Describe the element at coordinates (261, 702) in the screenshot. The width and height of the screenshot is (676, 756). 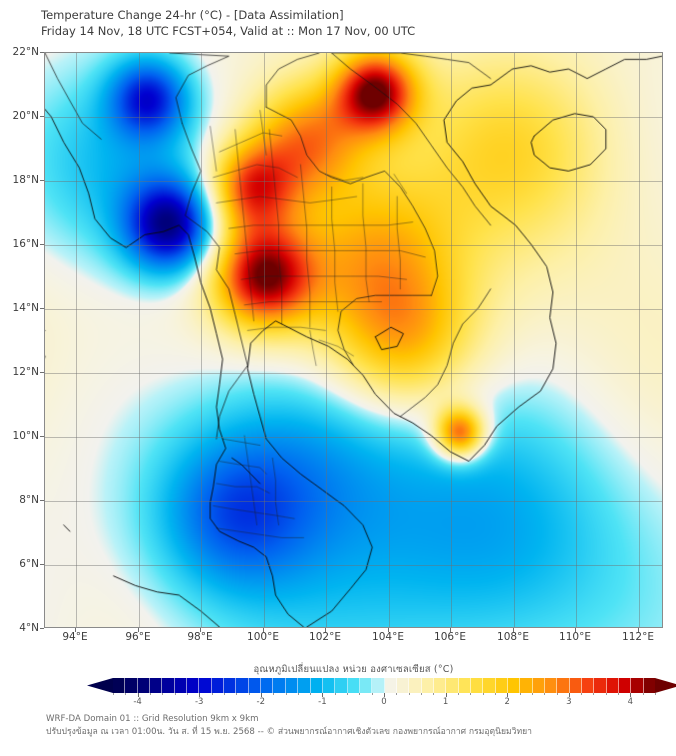
I see `colorbar-tick-label: -2` at that location.